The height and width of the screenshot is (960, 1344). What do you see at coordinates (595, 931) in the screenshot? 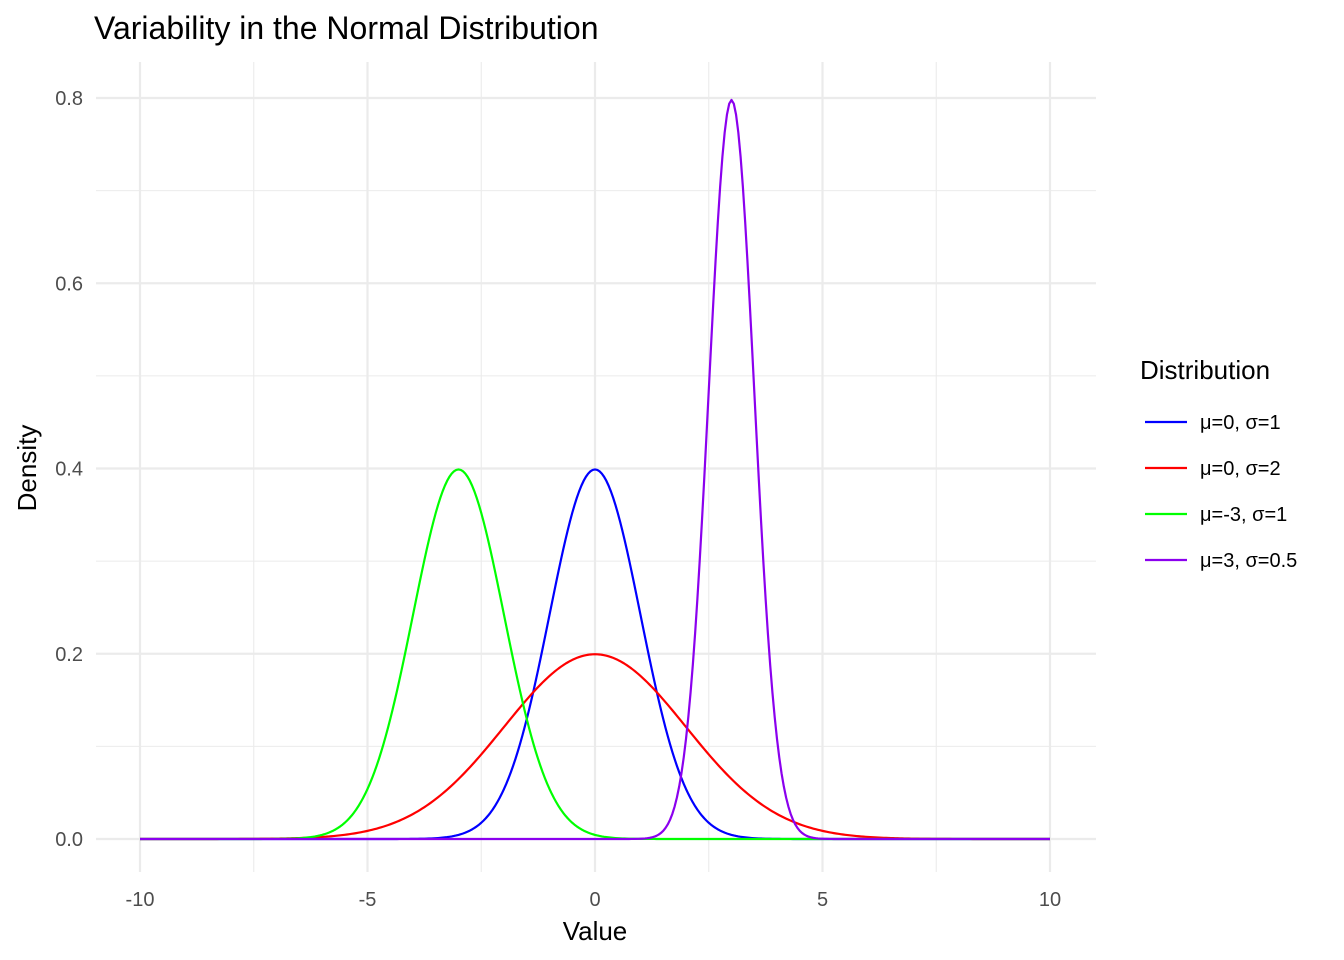
I see `x-axis-title: Value` at bounding box center [595, 931].